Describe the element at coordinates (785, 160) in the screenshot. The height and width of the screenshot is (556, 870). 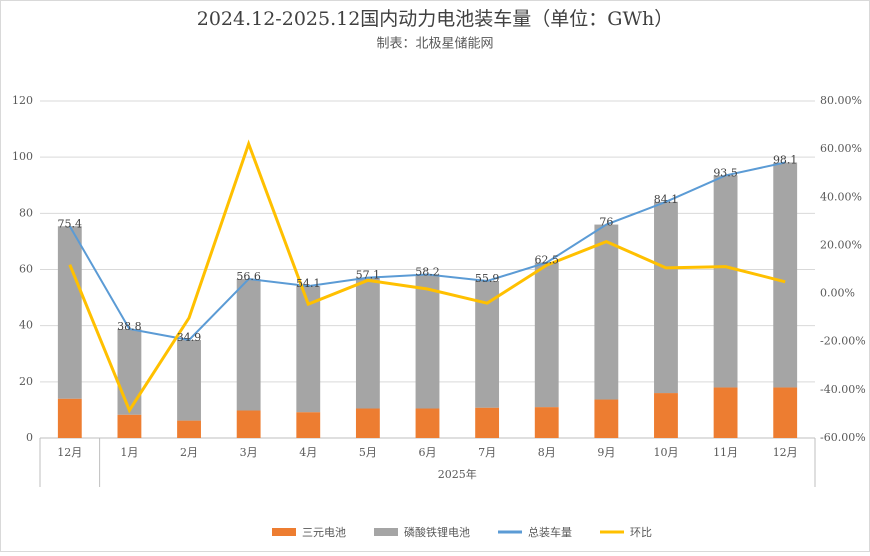
I see `data-label: 98.1` at that location.